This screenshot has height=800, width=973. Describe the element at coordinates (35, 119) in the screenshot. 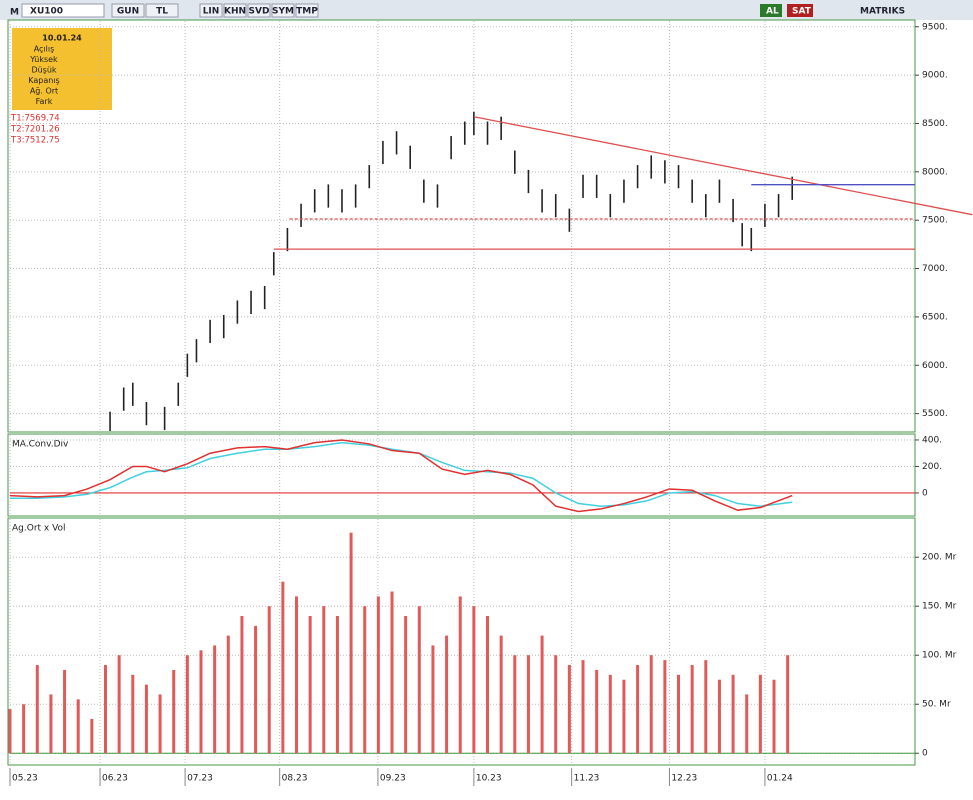

I see `annotation: T1:7569.74` at that location.